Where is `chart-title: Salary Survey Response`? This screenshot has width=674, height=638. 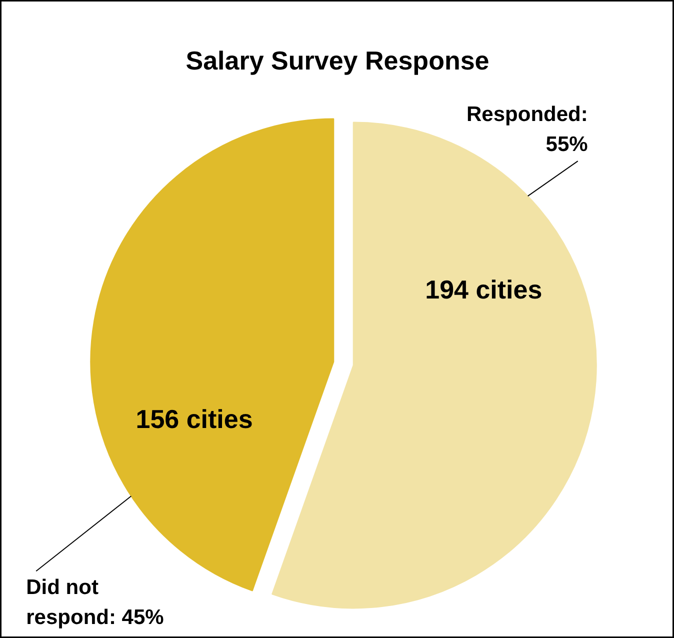
chart-title: Salary Survey Response is located at coordinates (338, 61).